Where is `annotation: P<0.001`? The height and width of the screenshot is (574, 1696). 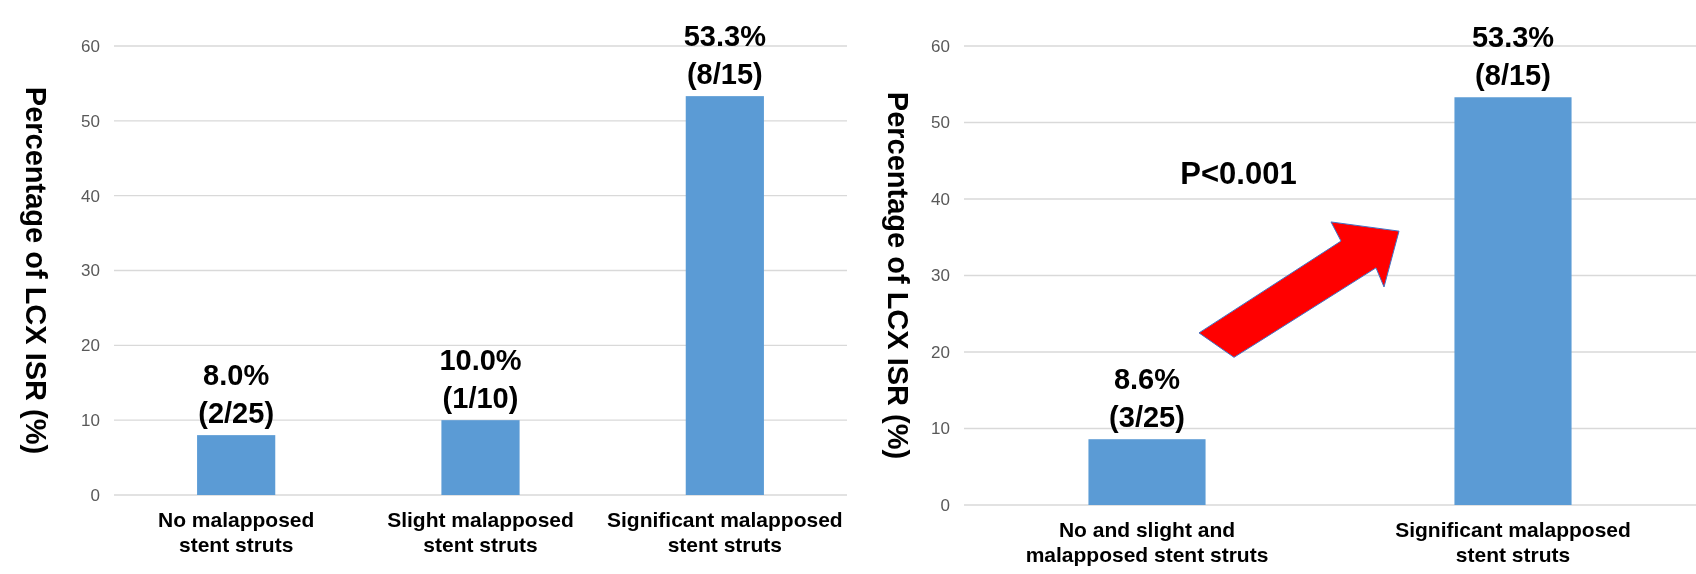
annotation: P<0.001 is located at coordinates (1238, 173).